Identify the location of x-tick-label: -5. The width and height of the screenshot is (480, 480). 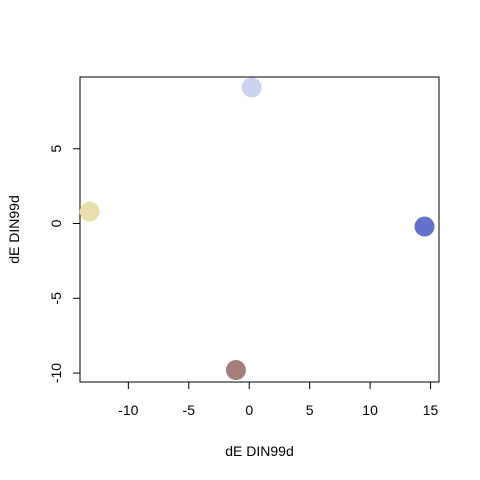
(189, 410).